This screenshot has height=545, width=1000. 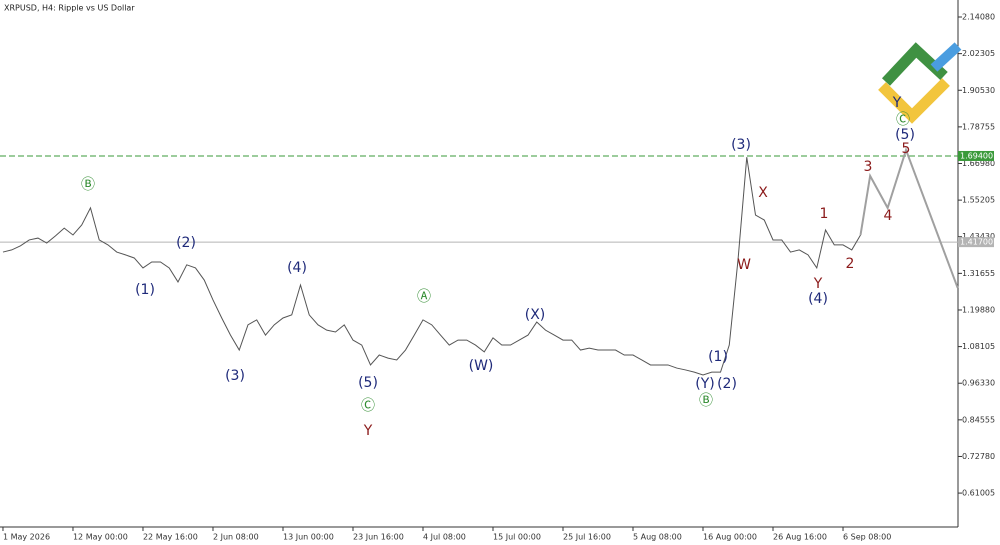 What do you see at coordinates (800, 537) in the screenshot?
I see `x-tick-label: 26 Aug 16:00` at bounding box center [800, 537].